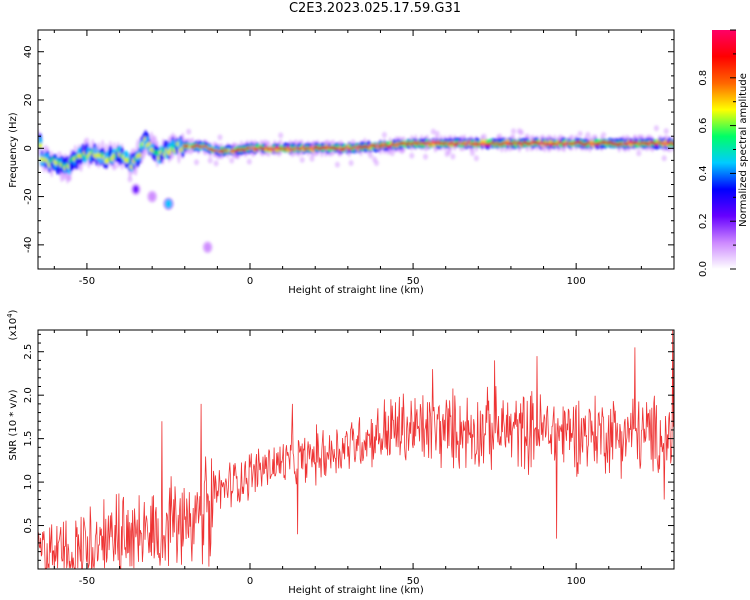  Describe the element at coordinates (28, 196) in the screenshot. I see `spectrogram-ytick-label: -20` at that location.